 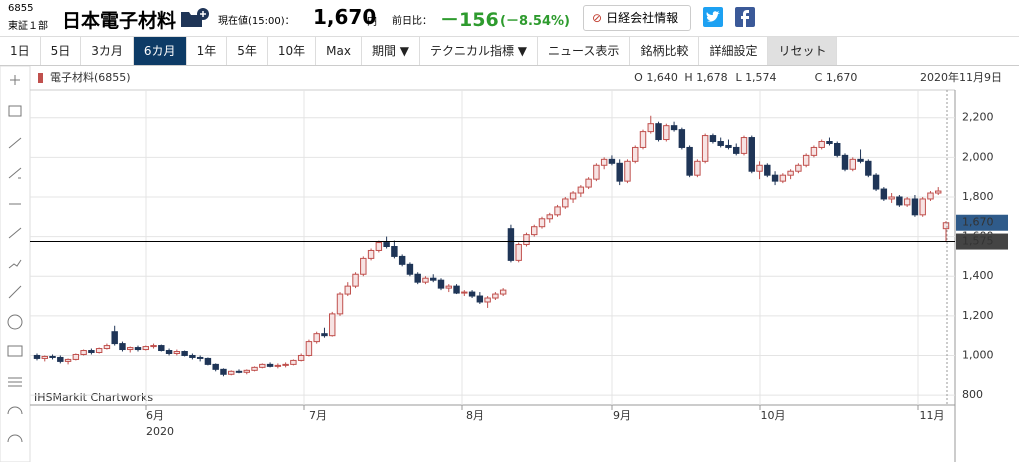 What do you see at coordinates (479, 51) in the screenshot?
I see `toolbar-button: テクニカル指標 ▼` at bounding box center [479, 51].